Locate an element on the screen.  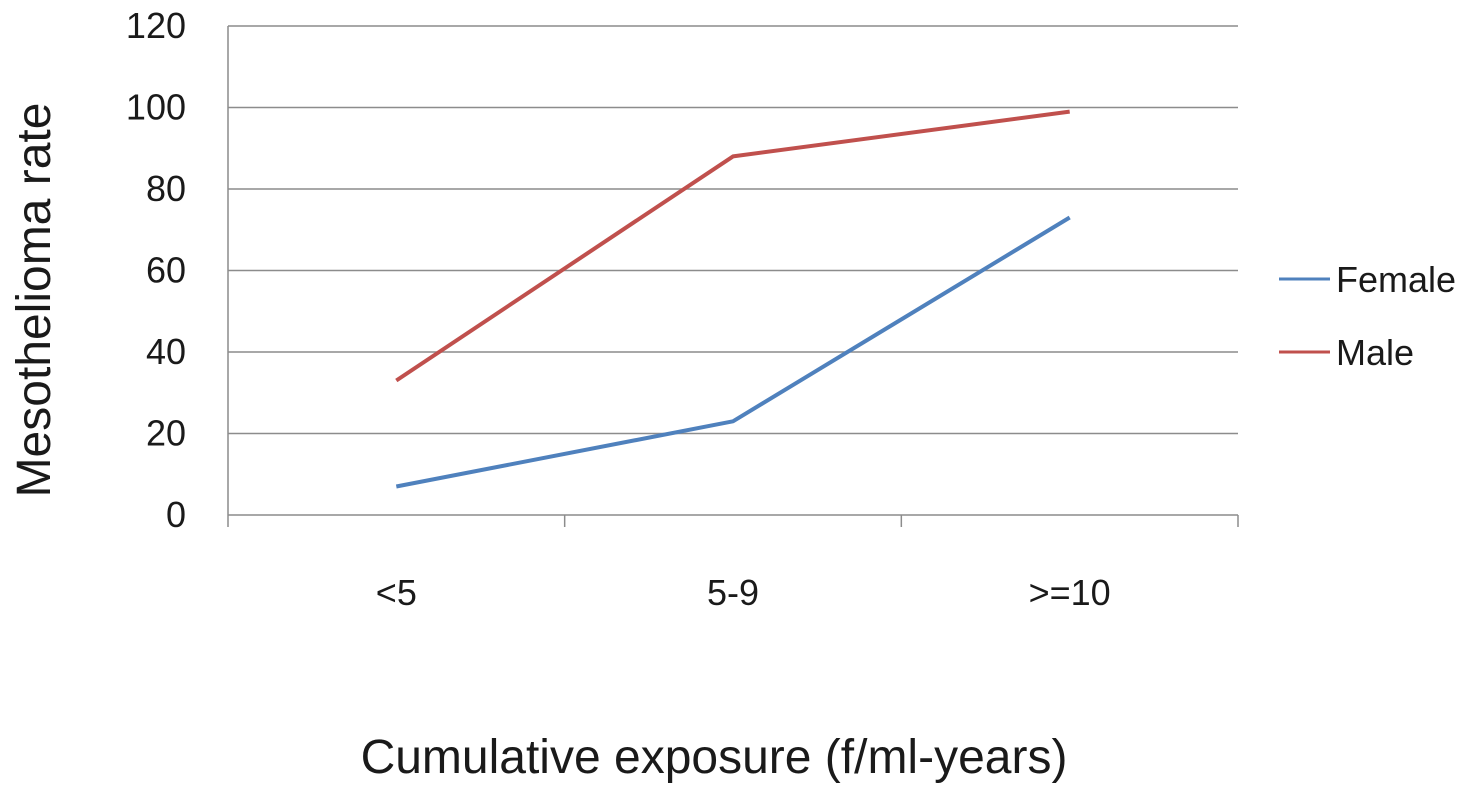
y-tick-label: 0 is located at coordinates (176, 514).